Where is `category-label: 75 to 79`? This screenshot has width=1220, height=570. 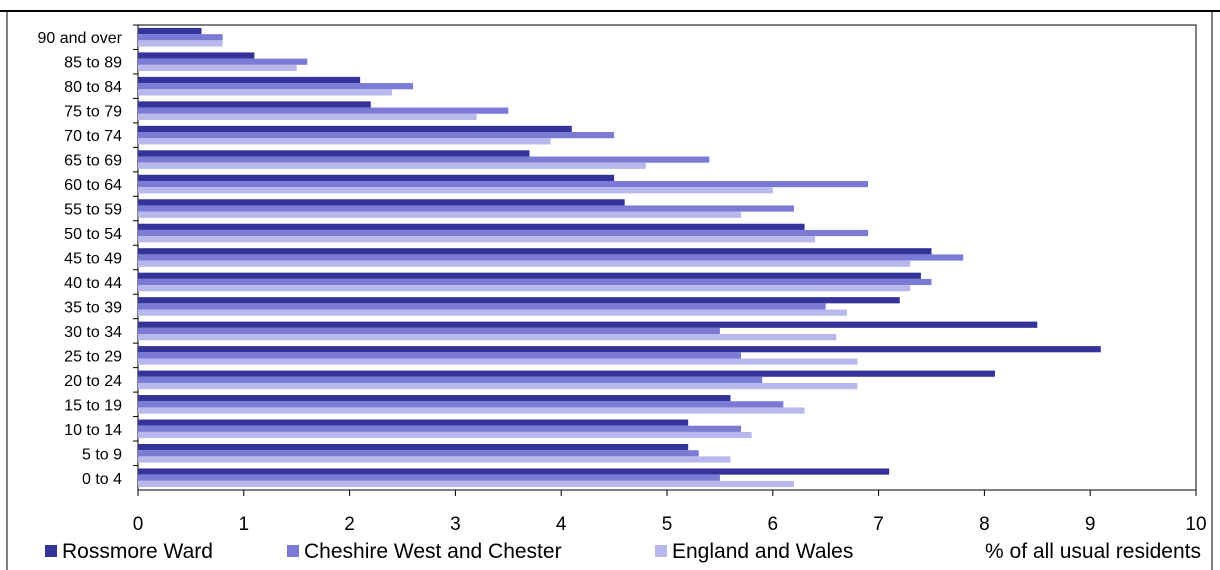 category-label: 75 to 79 is located at coordinates (93, 112).